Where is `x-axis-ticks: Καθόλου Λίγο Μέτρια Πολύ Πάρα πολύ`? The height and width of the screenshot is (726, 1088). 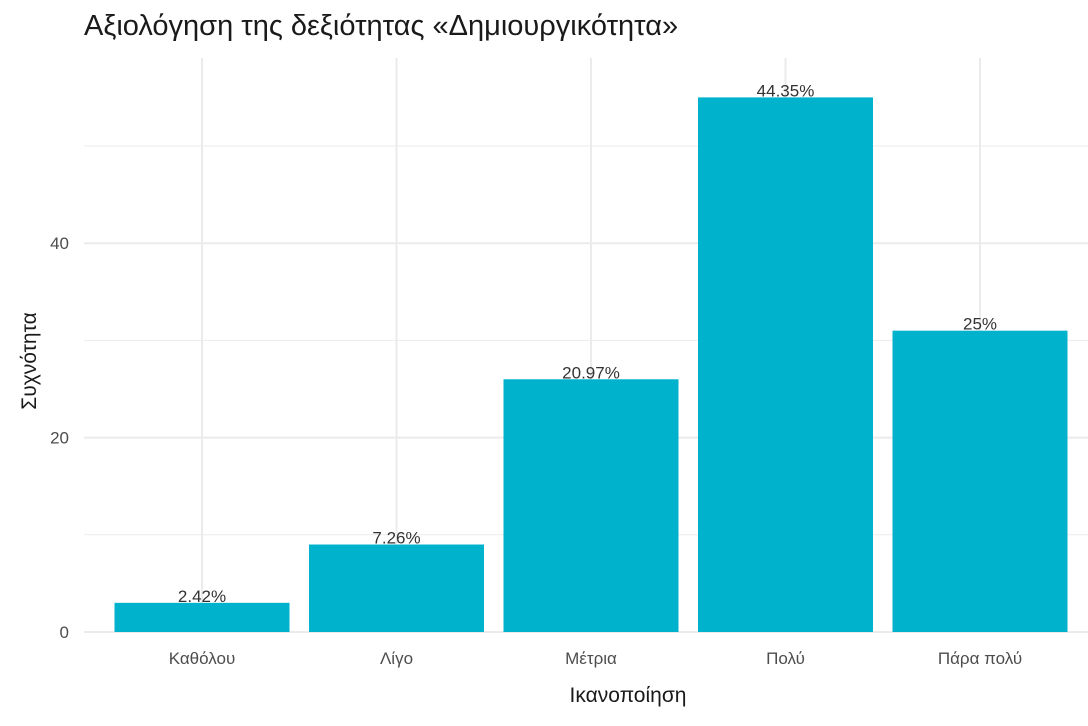 x-axis-ticks: Καθόλου Λίγο Μέτρια Πολύ Πάρα πολύ is located at coordinates (595, 658).